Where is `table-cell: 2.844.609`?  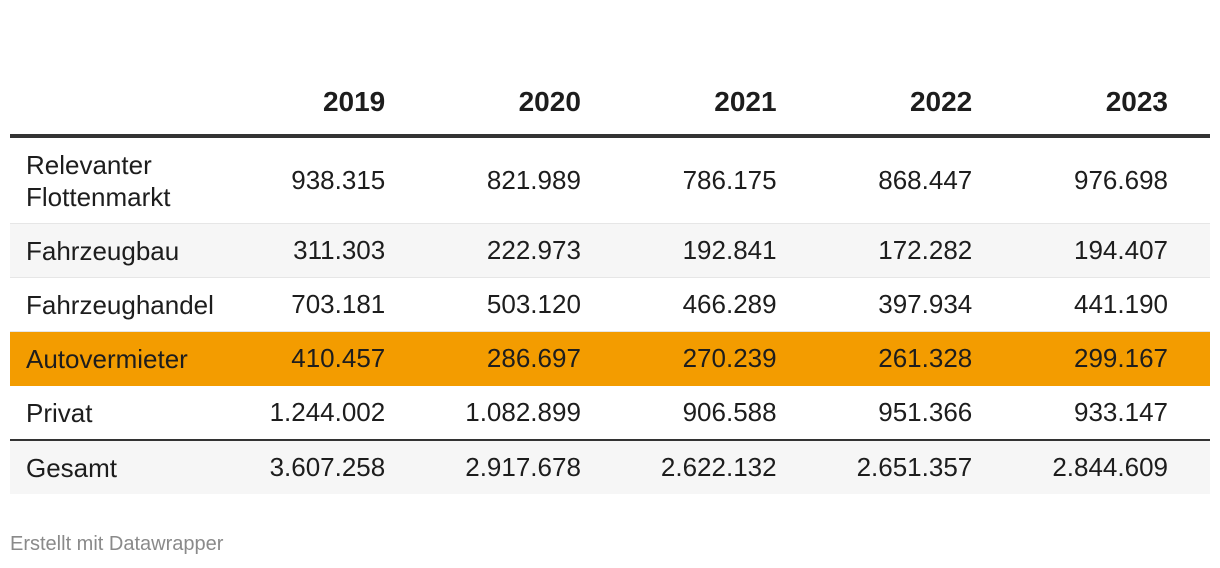 table-cell: 2.844.609 is located at coordinates (1112, 467).